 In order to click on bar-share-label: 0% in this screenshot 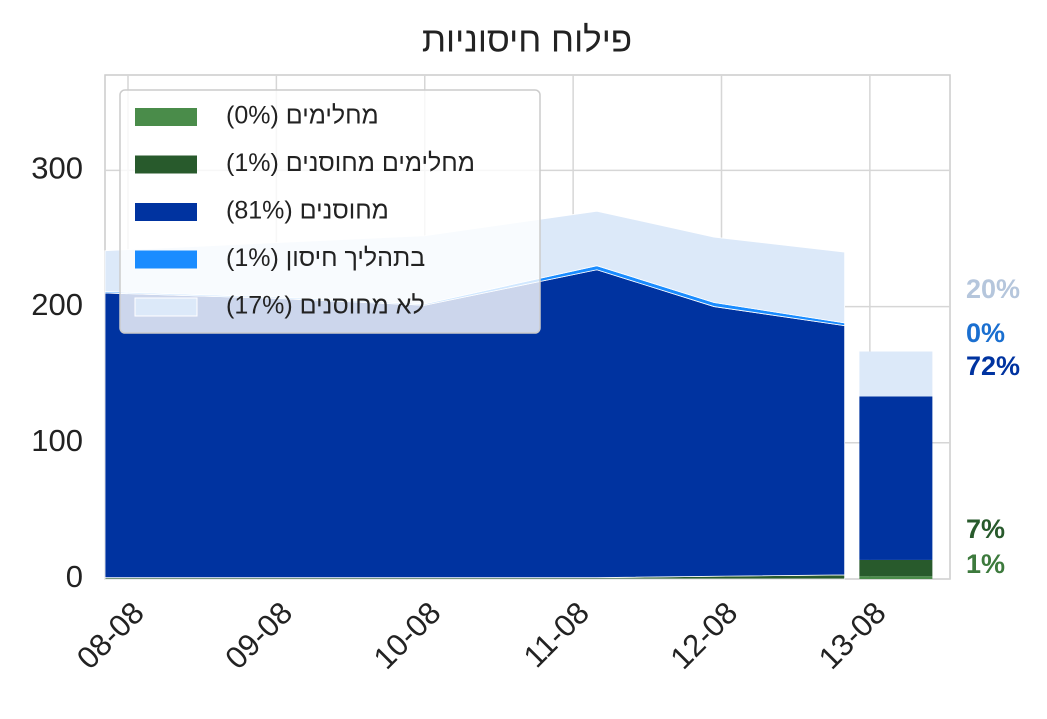, I will do `click(985, 333)`.